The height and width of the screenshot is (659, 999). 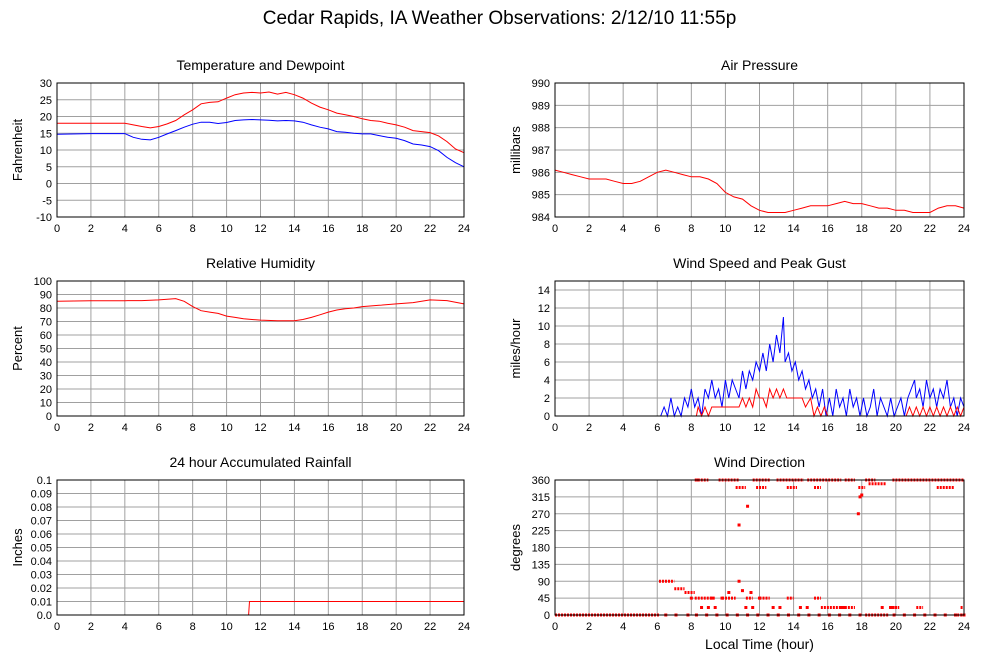 I want to click on y-tick-label: 0.1, so click(x=44, y=481).